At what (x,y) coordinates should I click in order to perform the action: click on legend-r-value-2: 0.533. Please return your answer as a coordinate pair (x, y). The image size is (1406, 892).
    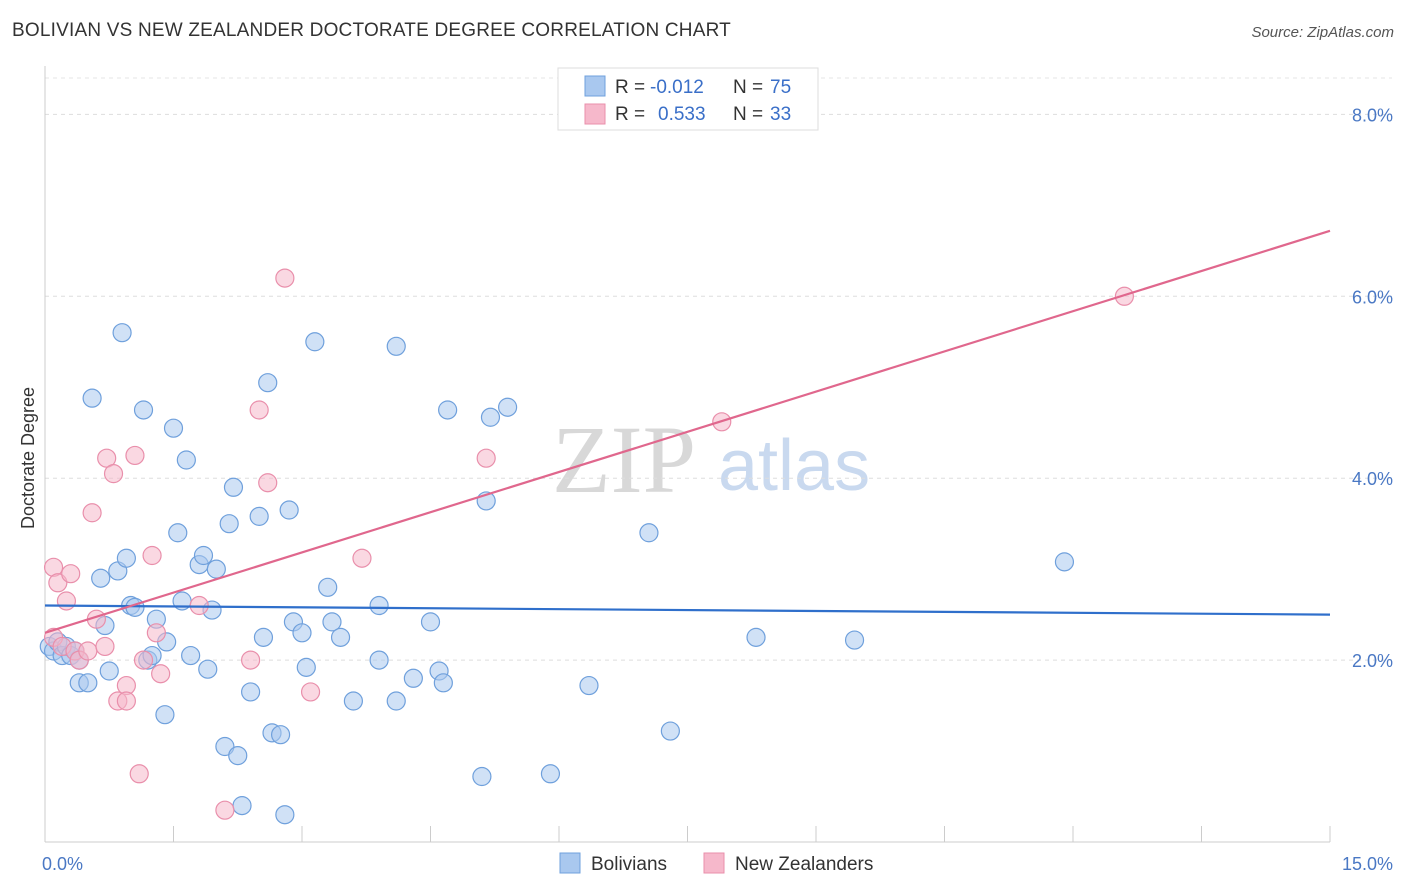
    Looking at the image, I should click on (682, 114).